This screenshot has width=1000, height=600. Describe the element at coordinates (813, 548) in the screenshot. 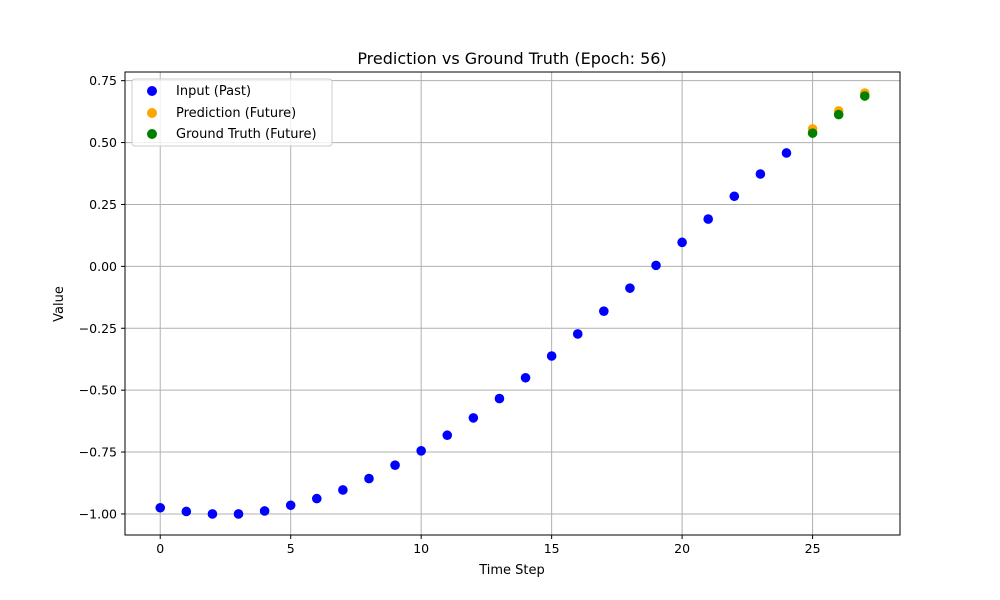

I see `x-tick-label: 25` at that location.